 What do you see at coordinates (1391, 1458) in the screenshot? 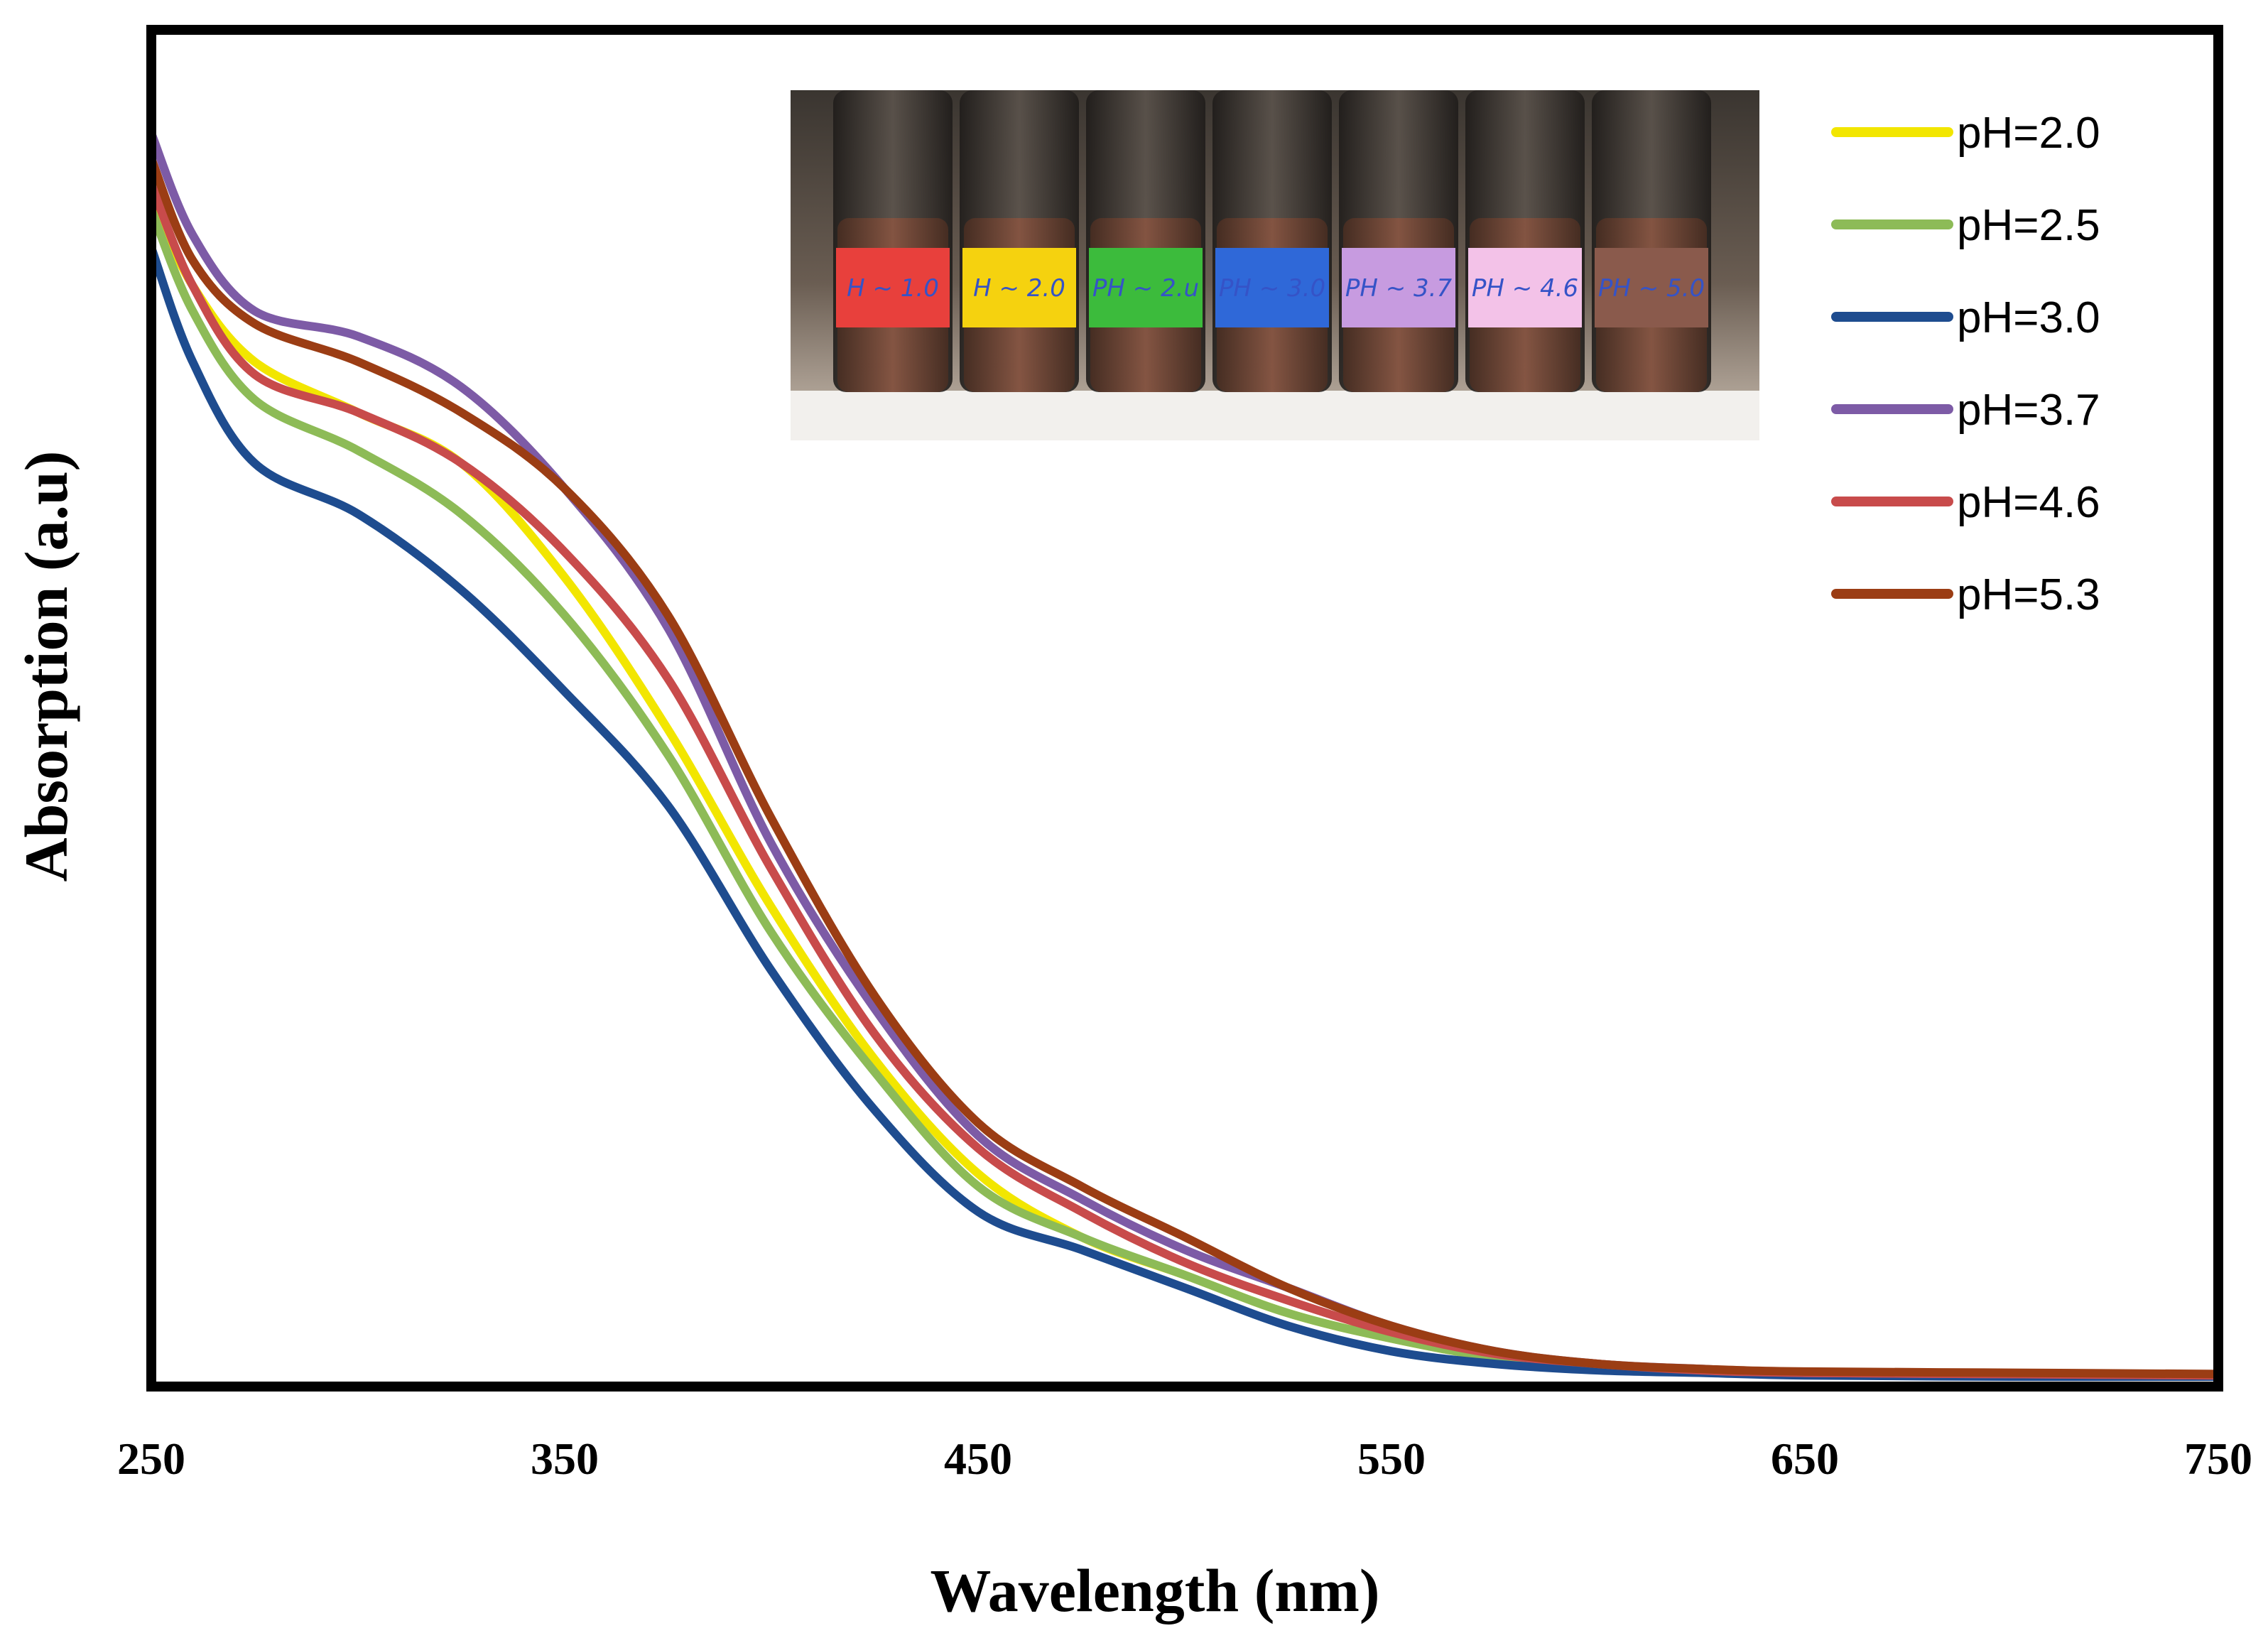
I see `x-tick-label: 550` at bounding box center [1391, 1458].